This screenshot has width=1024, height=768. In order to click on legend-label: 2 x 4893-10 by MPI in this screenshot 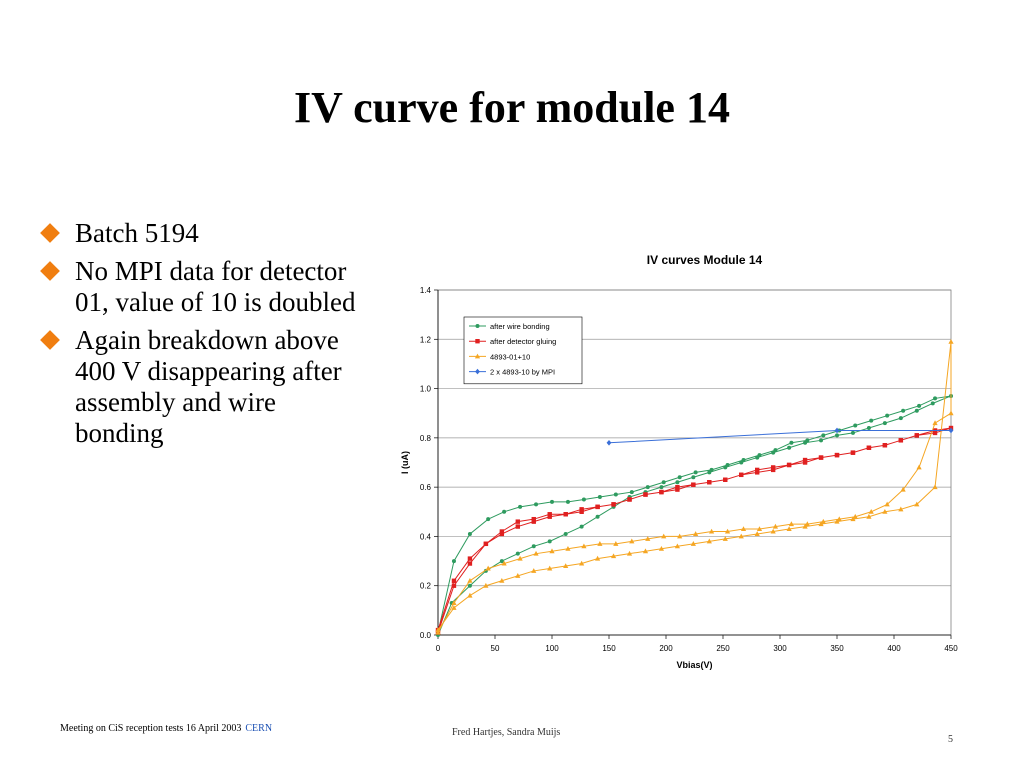, I will do `click(522, 372)`.